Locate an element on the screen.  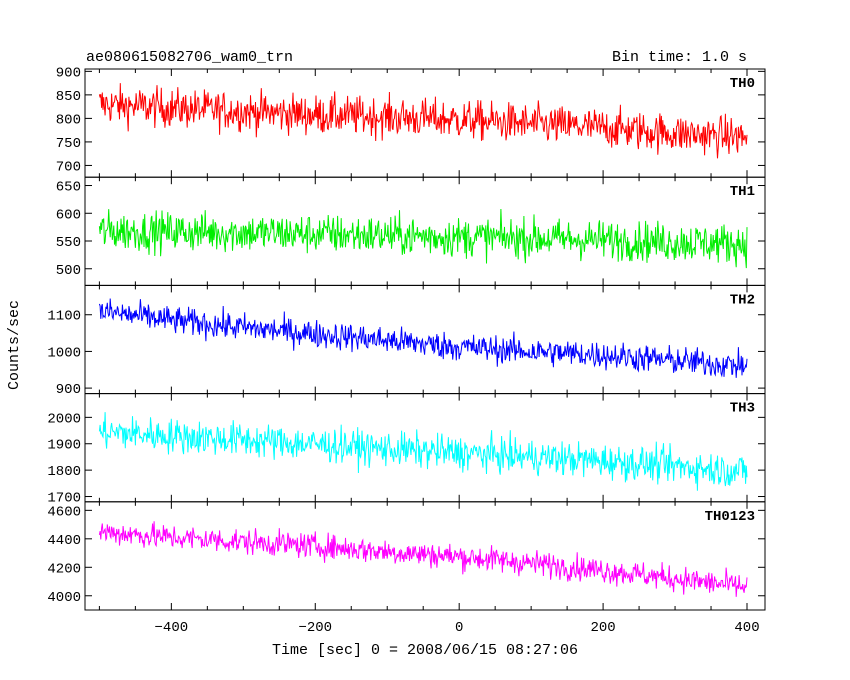
bin-time-label: Bin time: 1.0 s is located at coordinates (679, 57).